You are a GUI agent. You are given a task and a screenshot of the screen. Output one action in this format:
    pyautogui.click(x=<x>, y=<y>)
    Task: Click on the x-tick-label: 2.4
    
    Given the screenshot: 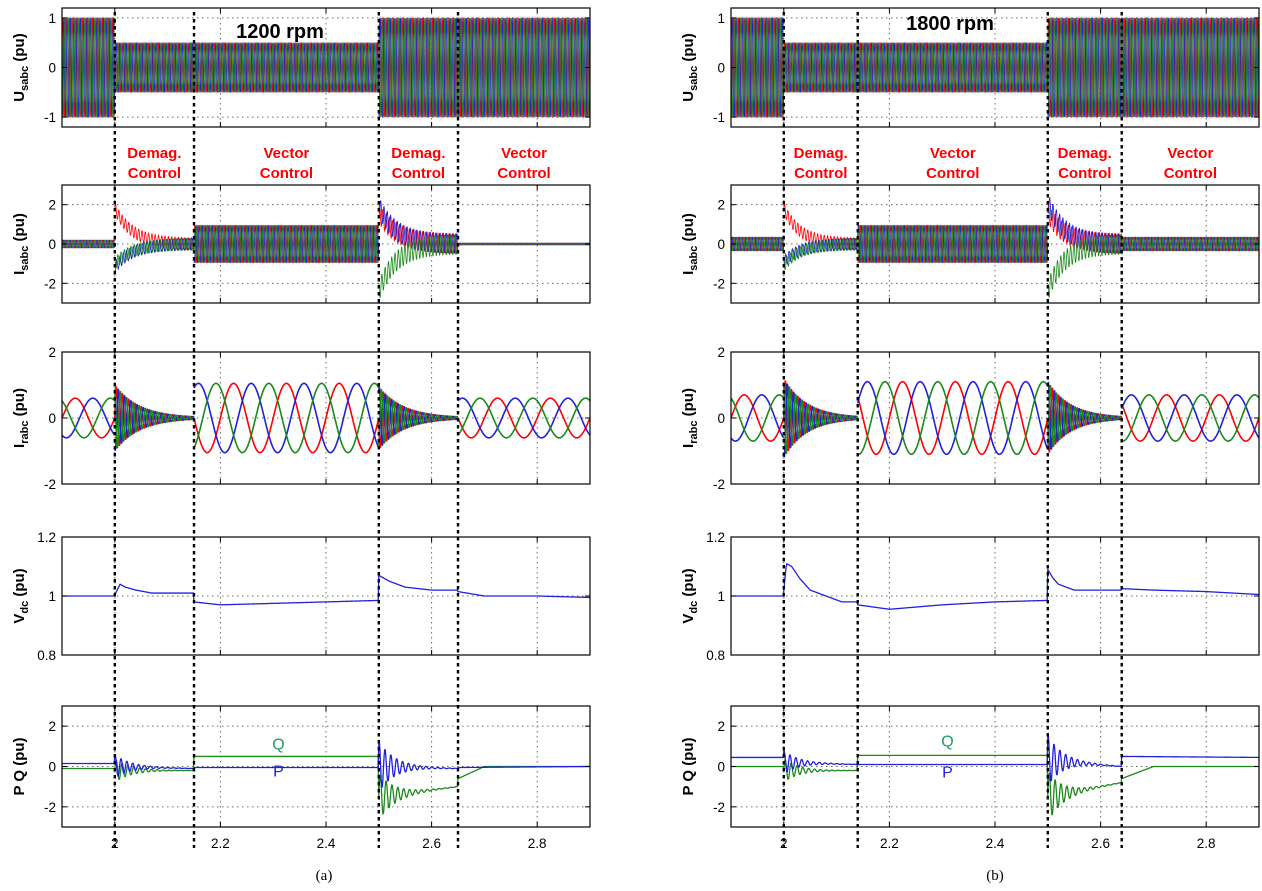 What is the action you would take?
    pyautogui.click(x=995, y=843)
    